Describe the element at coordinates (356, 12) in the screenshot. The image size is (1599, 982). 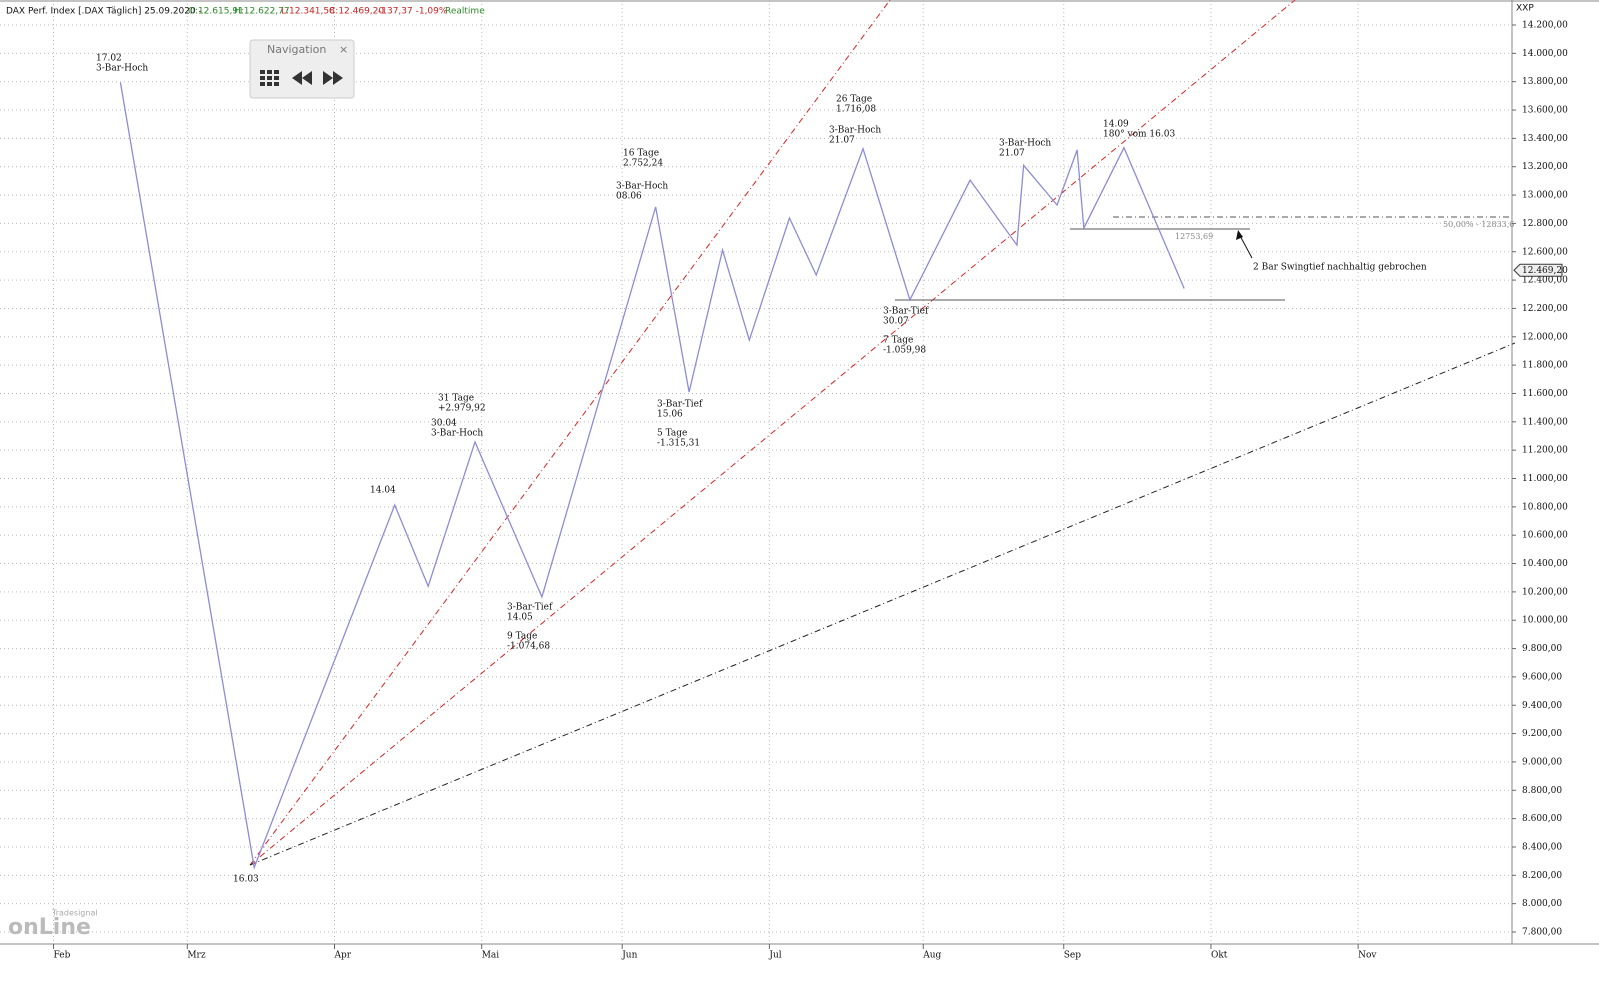
I see `close: C:12.469,20` at that location.